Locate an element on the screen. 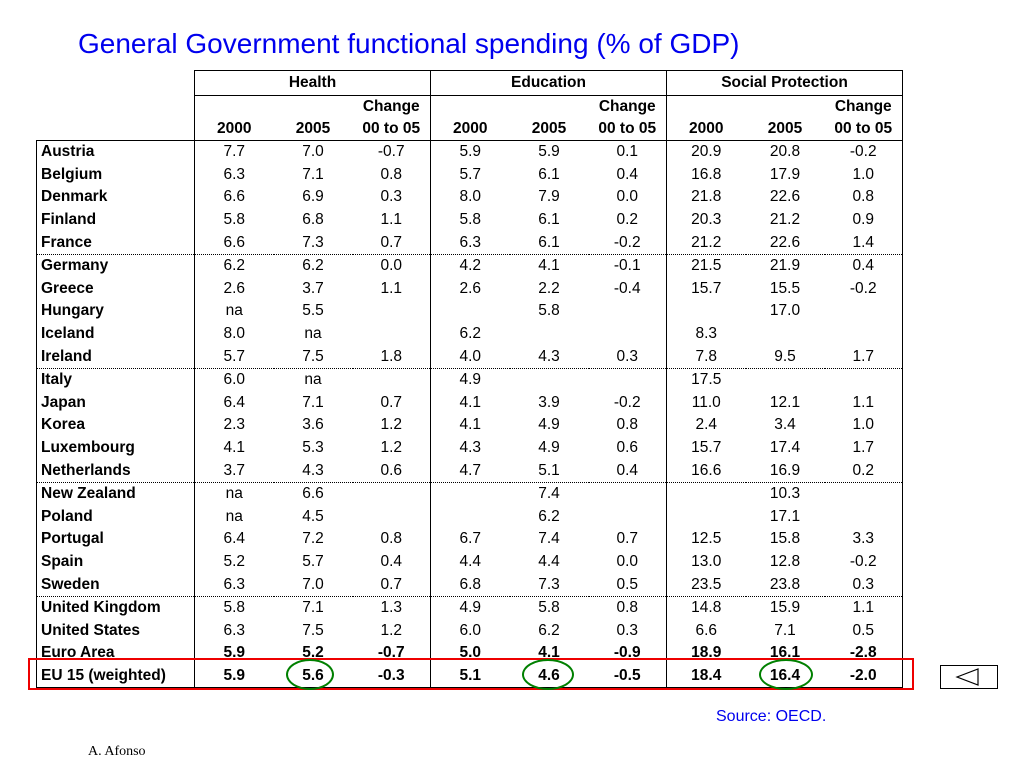 This screenshot has height=768, width=1024. back-button is located at coordinates (969, 677).